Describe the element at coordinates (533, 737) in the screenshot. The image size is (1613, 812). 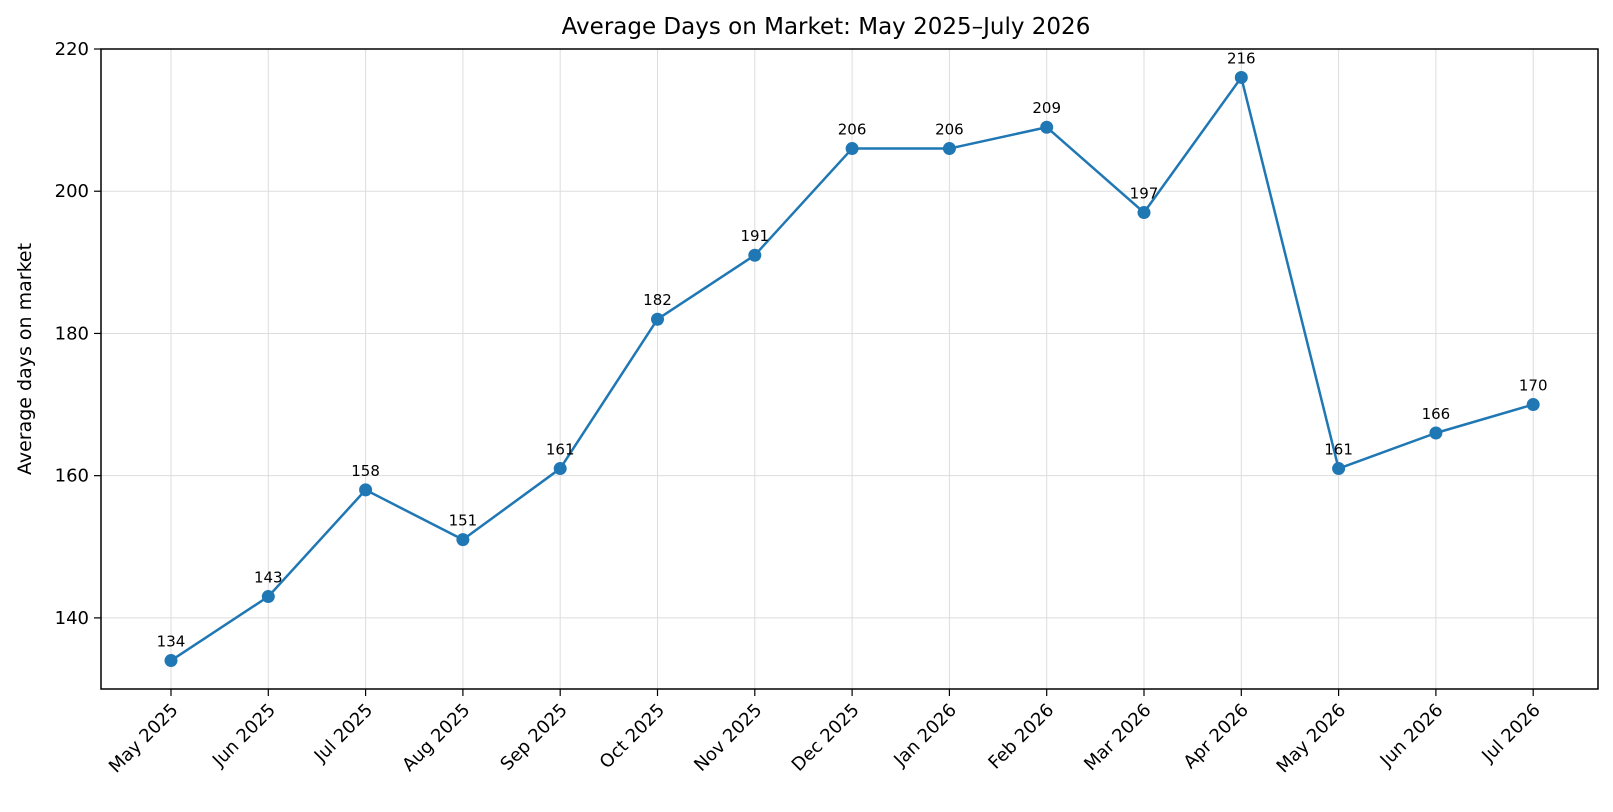
I see `x-tick-label: Sep 2025` at that location.